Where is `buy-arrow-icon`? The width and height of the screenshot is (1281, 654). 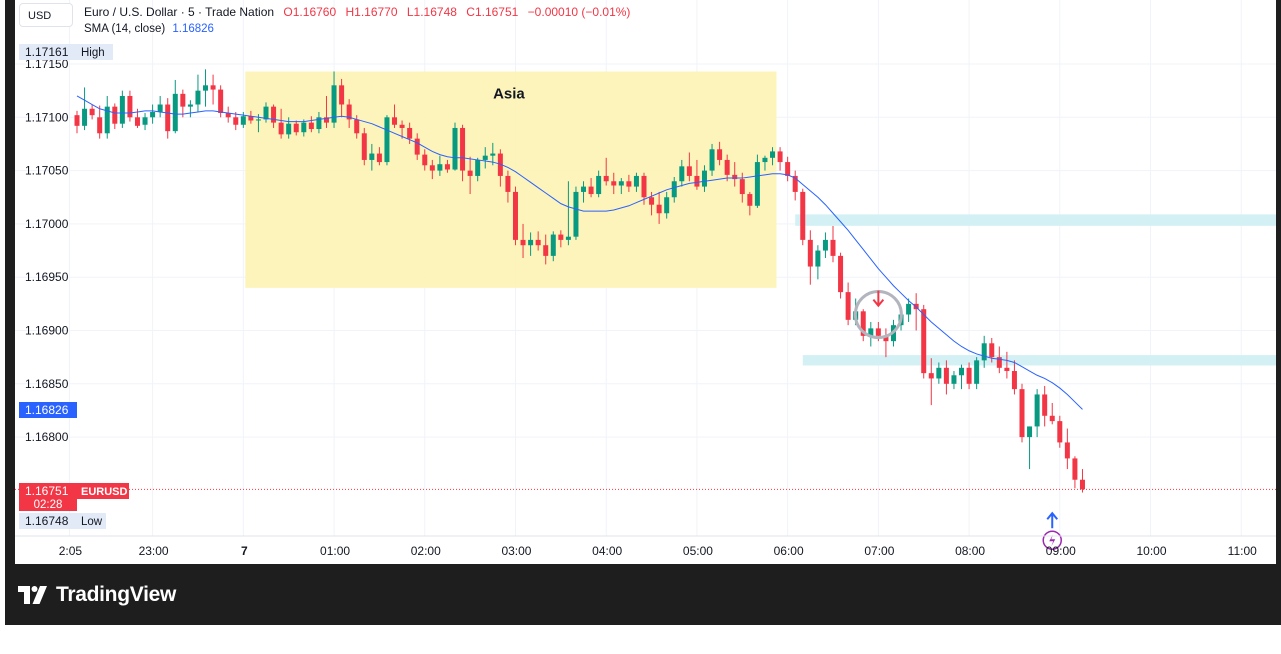
buy-arrow-icon is located at coordinates (1052, 520).